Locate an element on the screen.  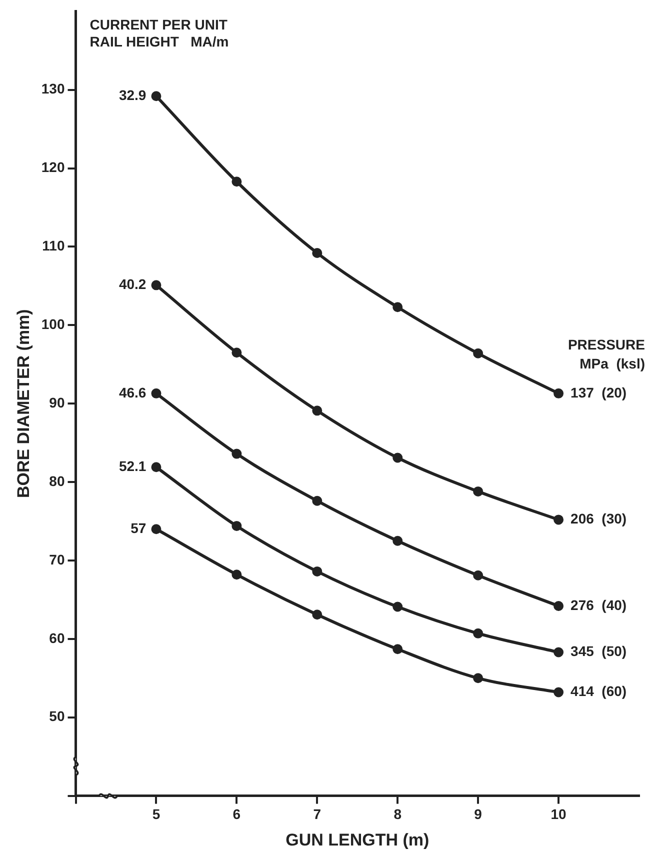
annotation: PRESSURE MPa (ksl) is located at coordinates (606, 354).